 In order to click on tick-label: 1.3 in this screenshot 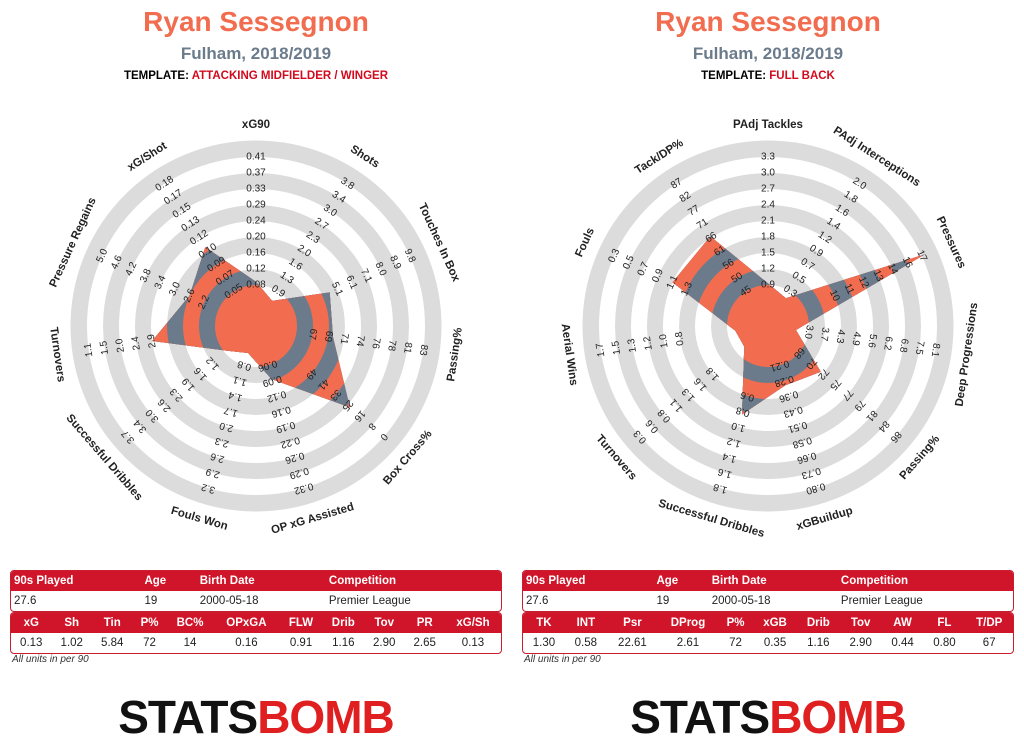, I will do `click(687, 289)`.